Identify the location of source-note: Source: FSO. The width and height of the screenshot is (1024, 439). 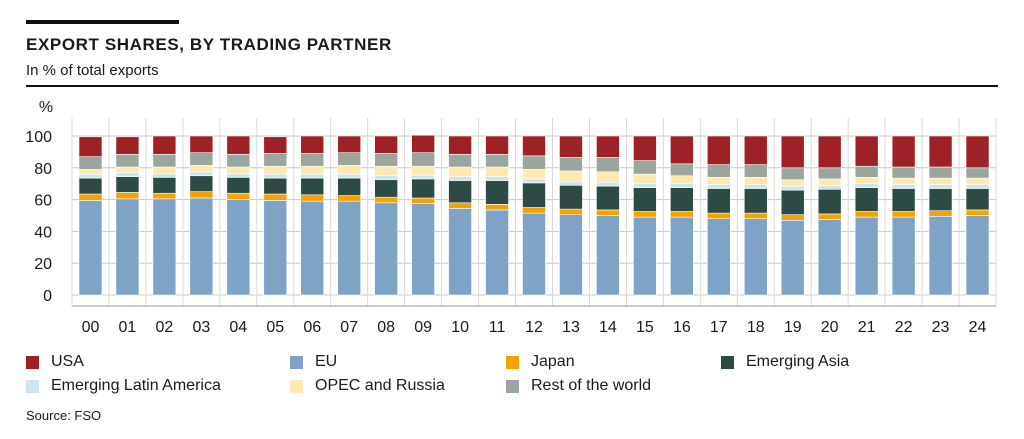
(64, 415).